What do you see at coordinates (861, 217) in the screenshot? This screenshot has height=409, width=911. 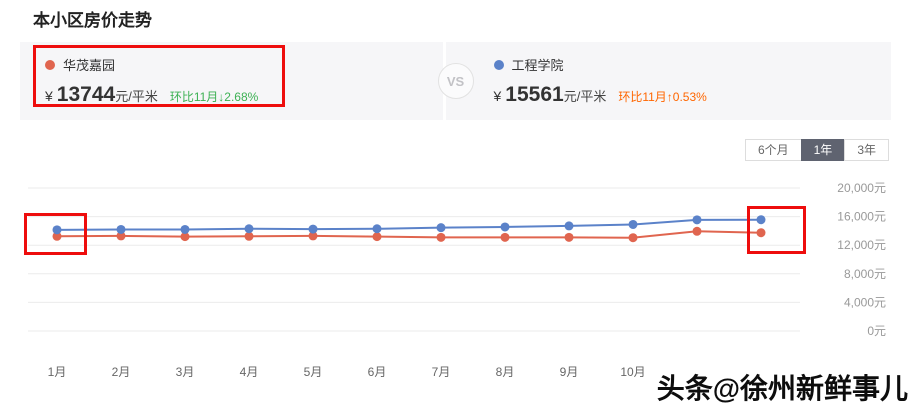 I see `svg-text: 16,000元` at bounding box center [861, 217].